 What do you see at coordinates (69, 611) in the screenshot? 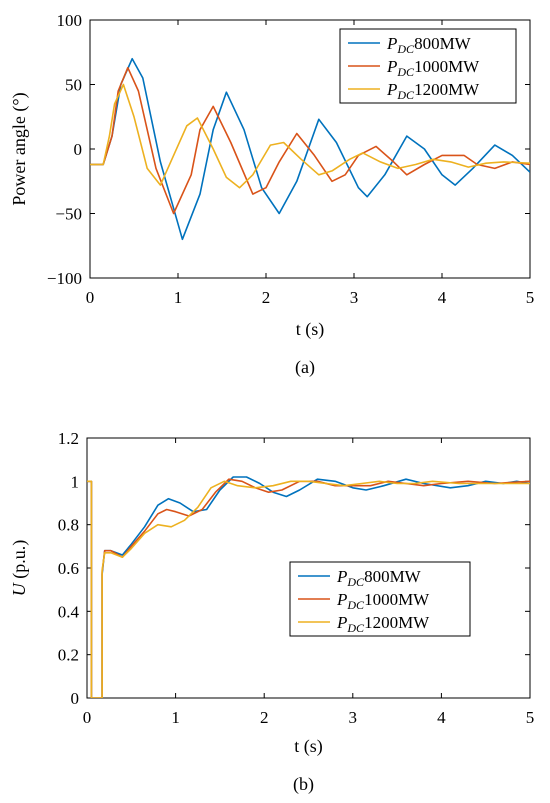
I see `y-tick-label: 0.4` at bounding box center [69, 611].